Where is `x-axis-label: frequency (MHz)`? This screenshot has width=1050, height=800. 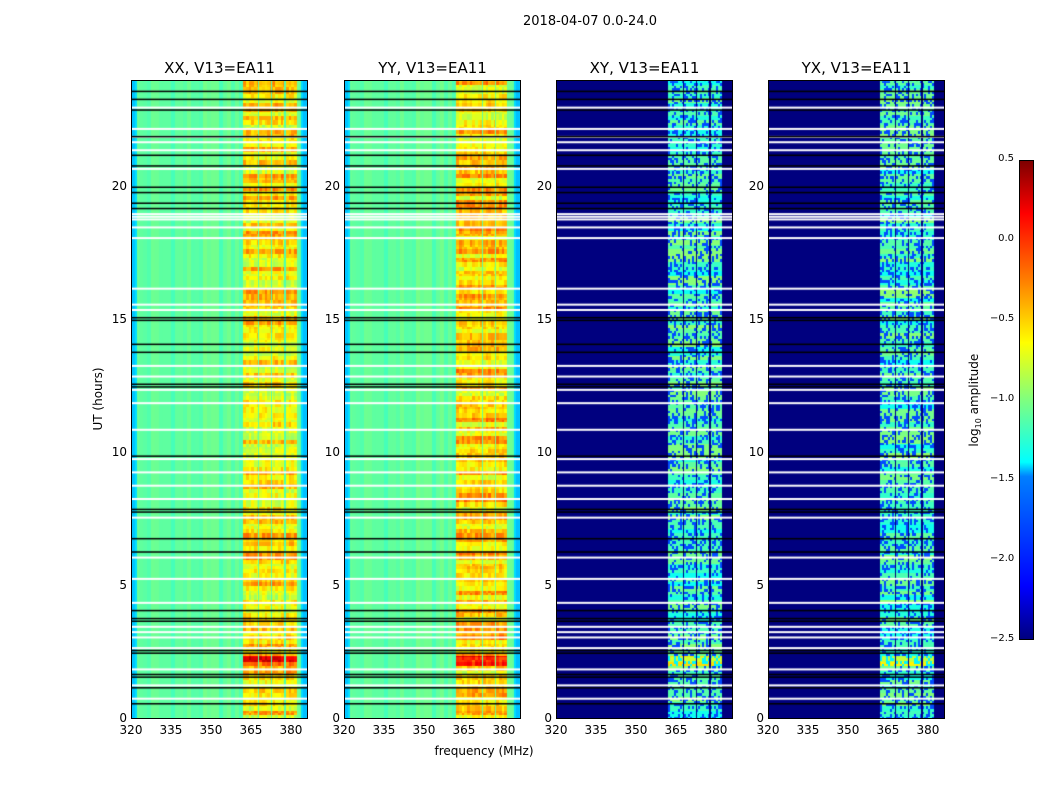 x-axis-label: frequency (MHz) is located at coordinates (484, 751).